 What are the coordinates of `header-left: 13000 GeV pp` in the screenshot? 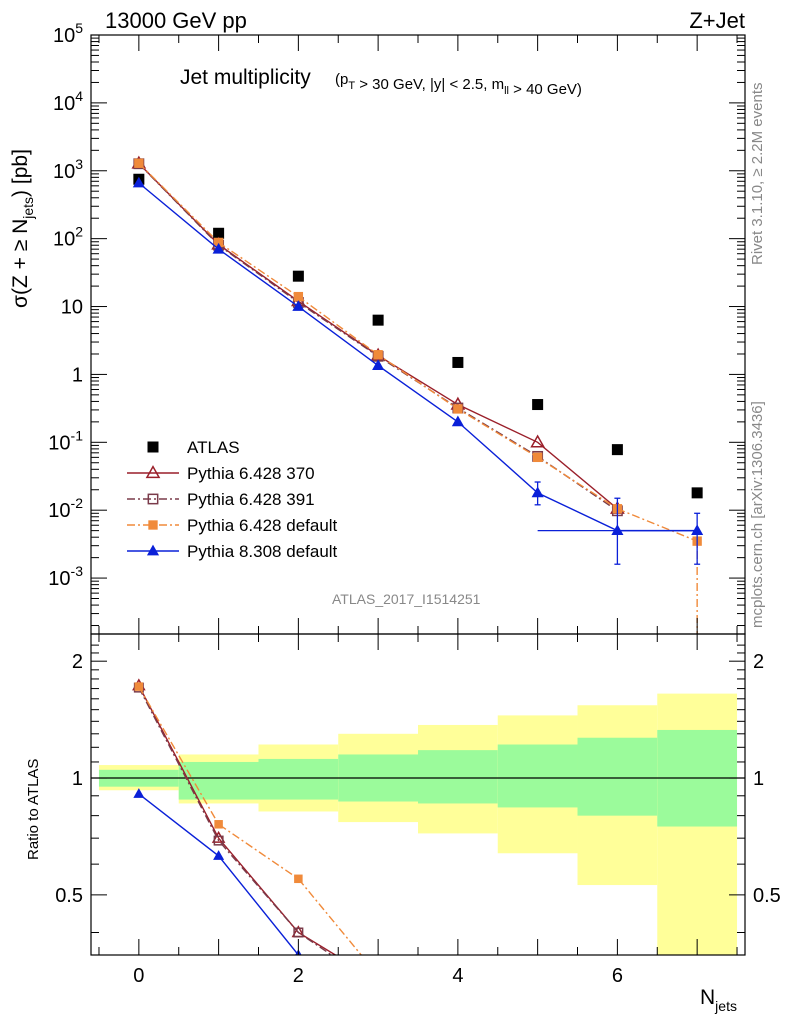 It's located at (176, 20).